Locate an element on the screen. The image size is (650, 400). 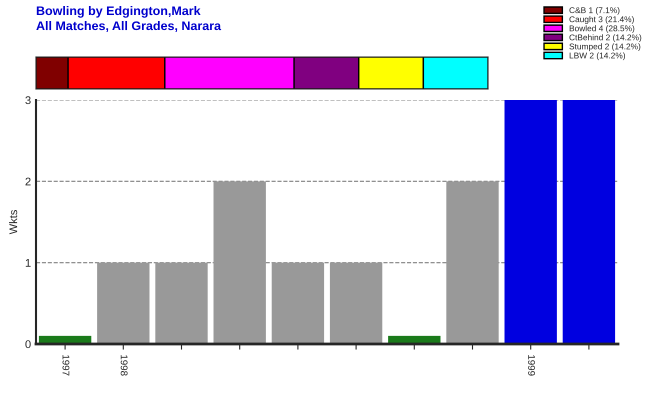
x-tick-label: 1999 is located at coordinates (531, 365).